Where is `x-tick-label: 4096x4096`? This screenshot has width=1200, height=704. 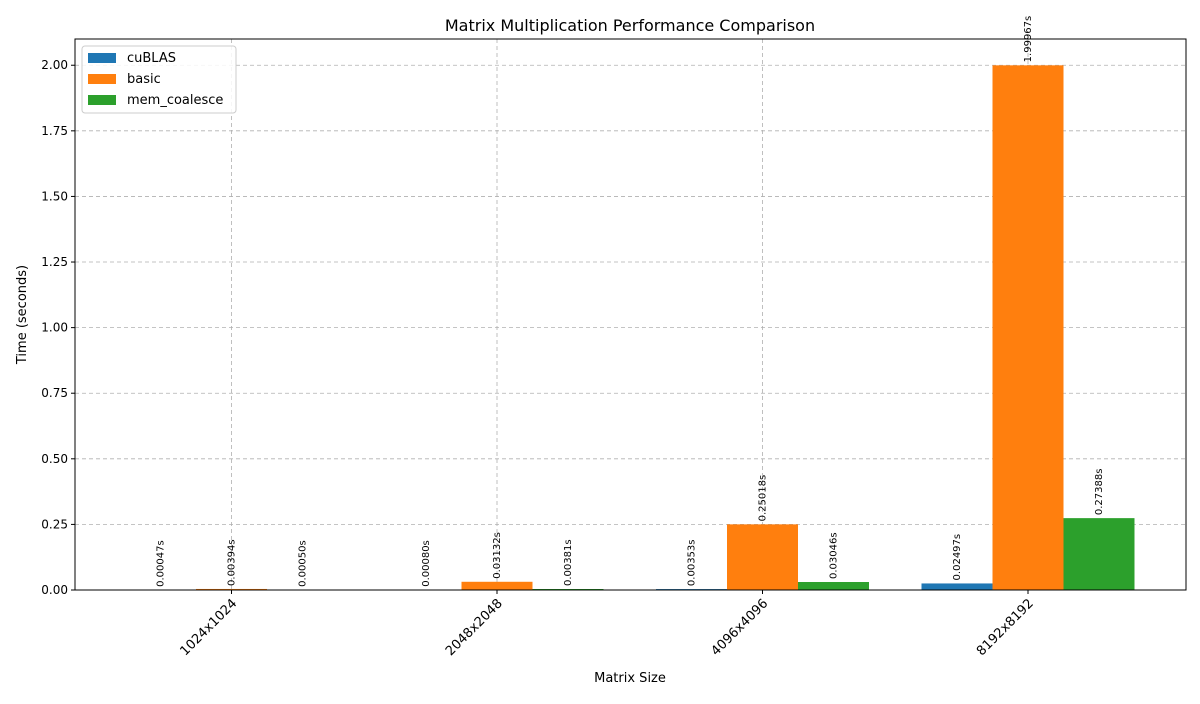 x-tick-label: 4096x4096 is located at coordinates (739, 627).